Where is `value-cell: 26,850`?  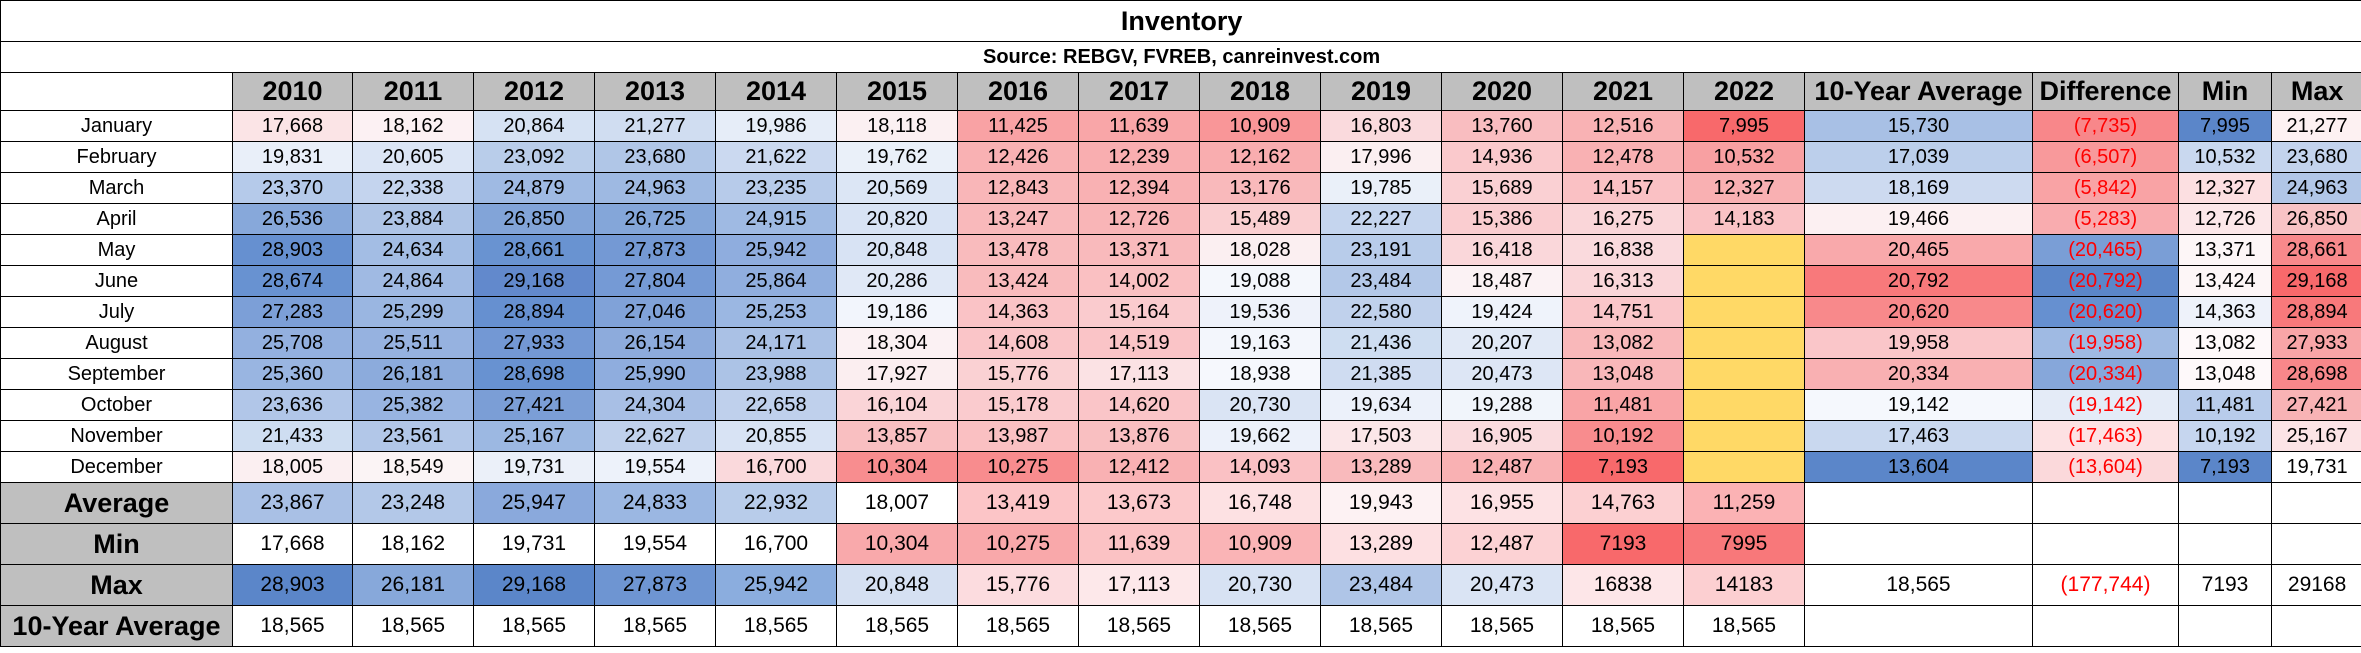 value-cell: 26,850 is located at coordinates (2315, 219).